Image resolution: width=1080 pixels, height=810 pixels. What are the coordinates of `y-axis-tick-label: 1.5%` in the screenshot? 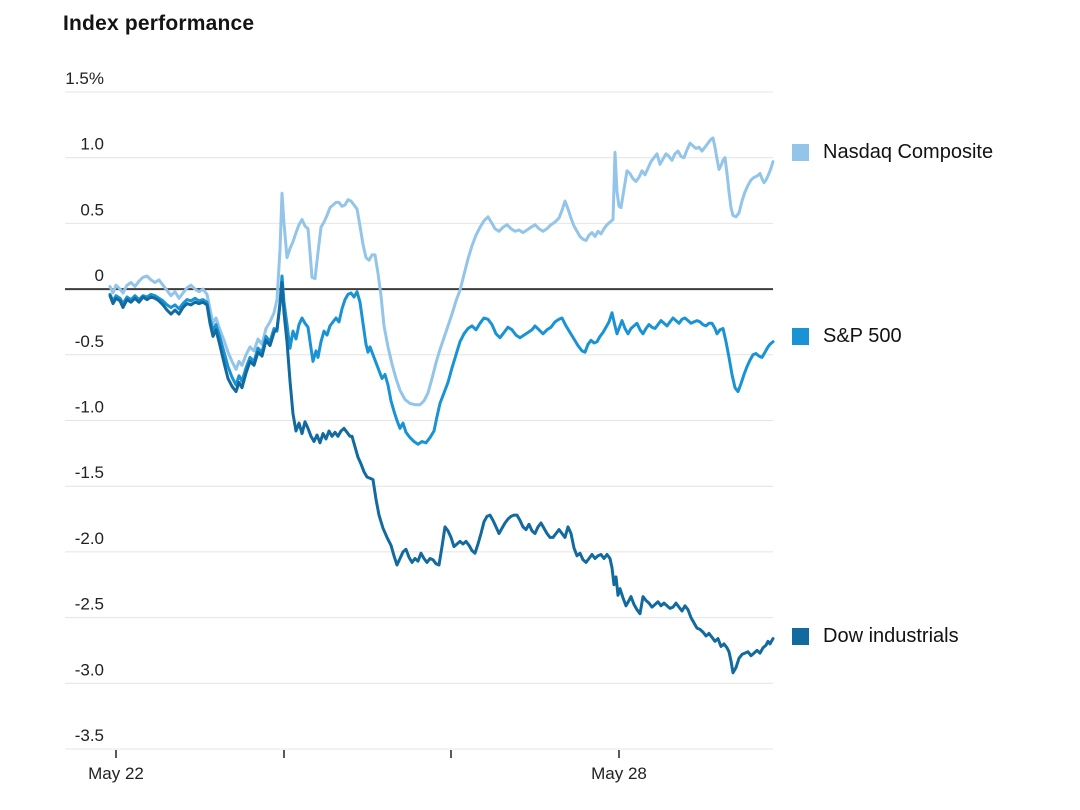 It's located at (84, 78).